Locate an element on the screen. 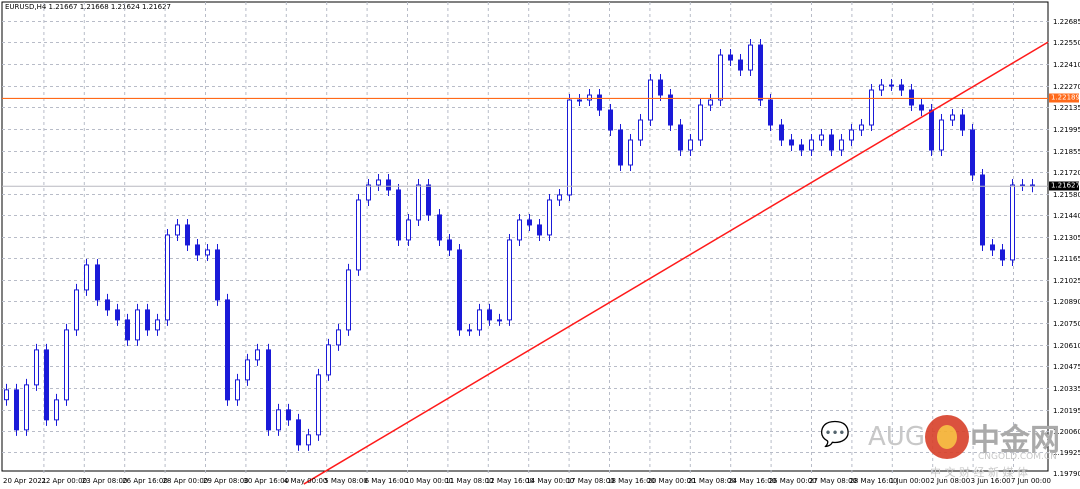 Image resolution: width=1080 pixels, height=489 pixels. watermark-slogan: 中 文 财 经 新 媒 体 is located at coordinates (979, 472).